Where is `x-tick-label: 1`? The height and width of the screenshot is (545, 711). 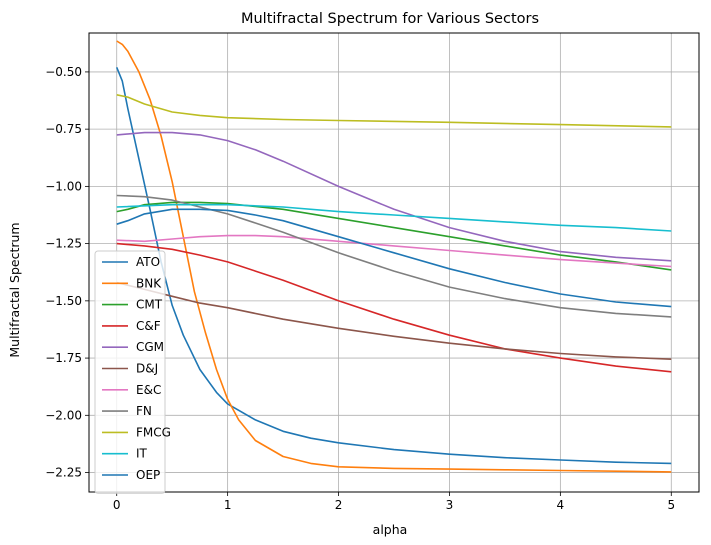
x-tick-label: 1 is located at coordinates (228, 505).